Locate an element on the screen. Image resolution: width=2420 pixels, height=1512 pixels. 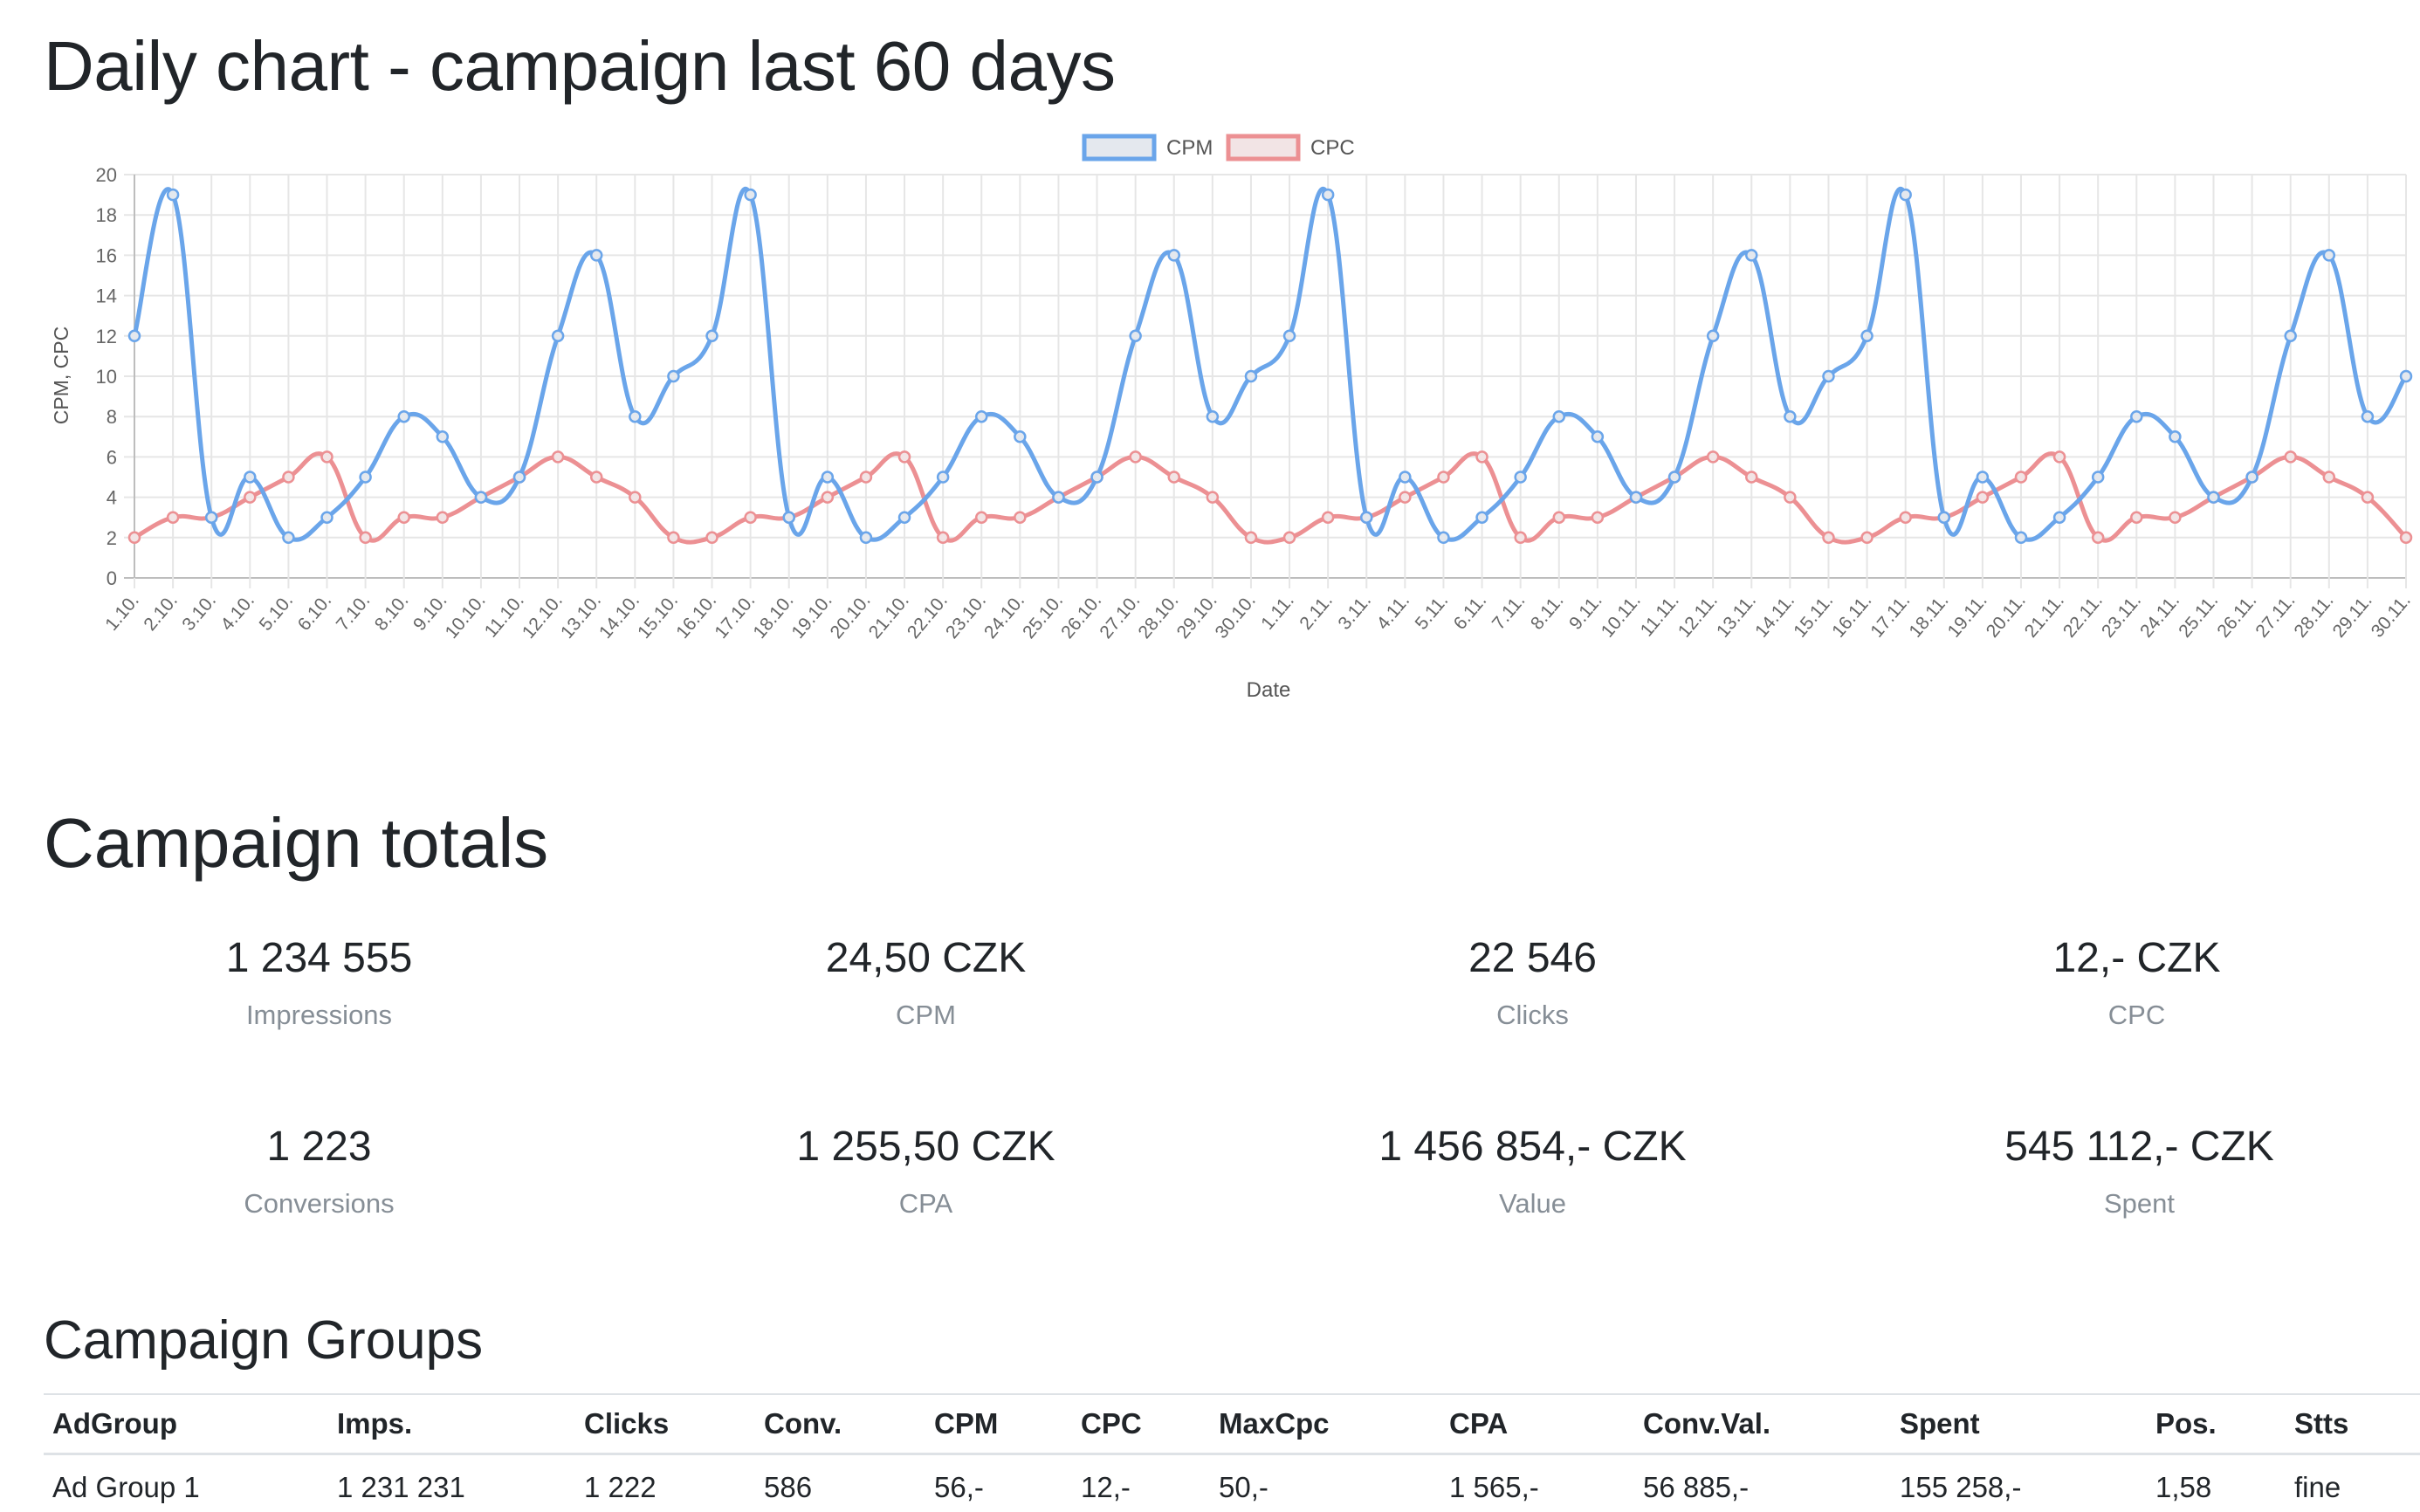
x-tick-label: 12.10. is located at coordinates (543, 616).